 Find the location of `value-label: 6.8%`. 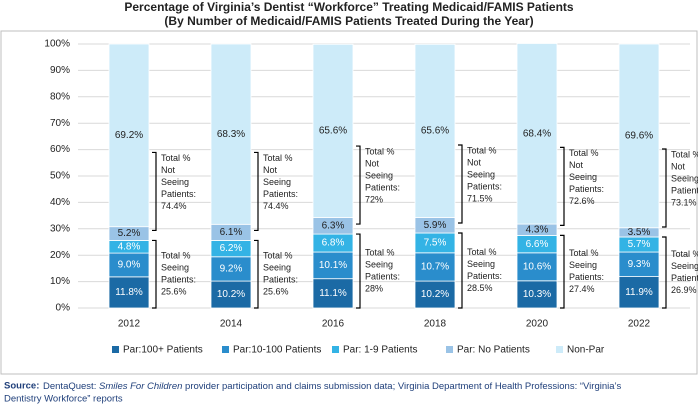

value-label: 6.8% is located at coordinates (333, 243).